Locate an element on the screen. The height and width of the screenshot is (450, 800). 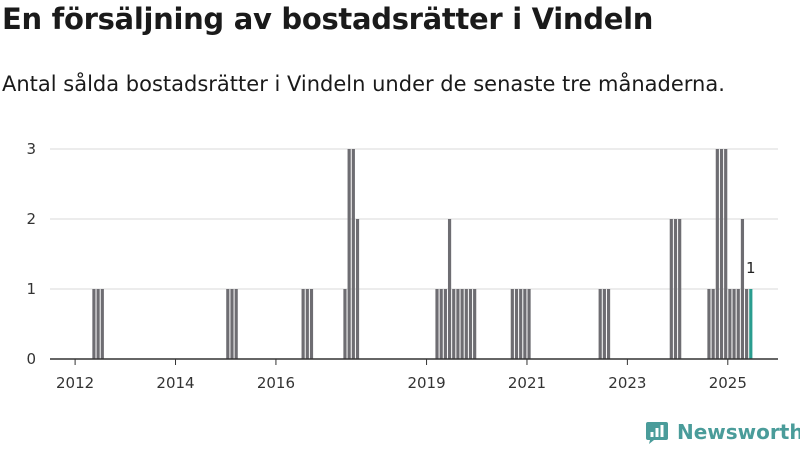
newsworthy-brand: Newsworthy is located at coordinates (722, 432).